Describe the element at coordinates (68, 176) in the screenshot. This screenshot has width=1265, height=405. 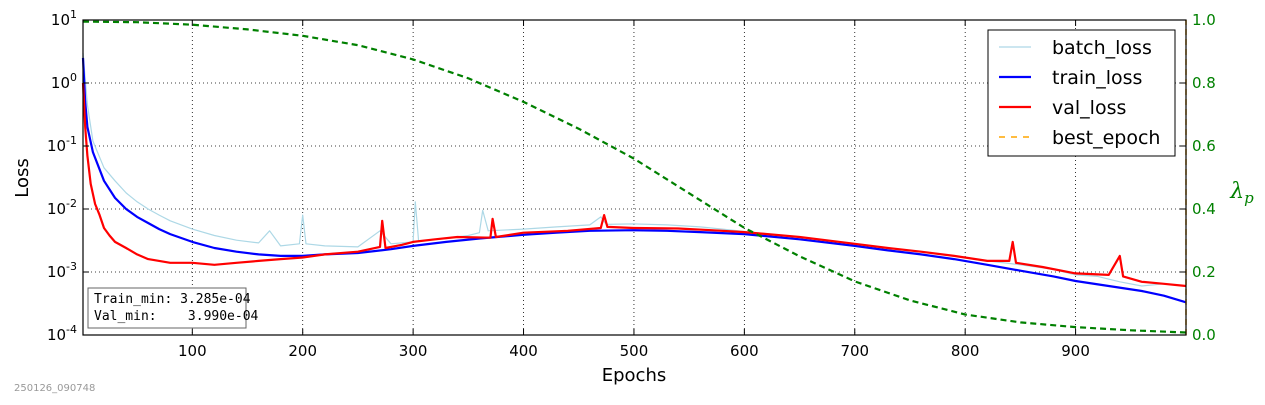
I see `y-axis-ticks: 10⁻⁴ 10⁻³ 10⁻² 10⁻¹ 10⁰ 10¹` at that location.